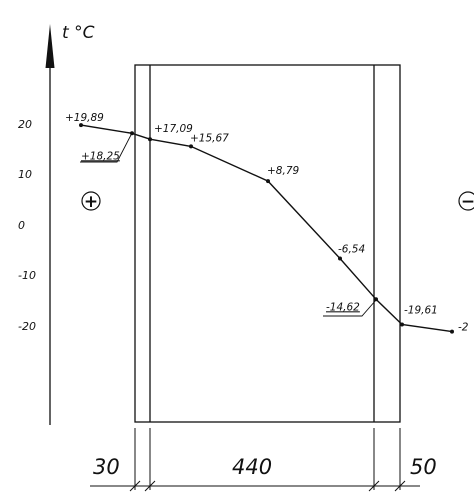 The width and height of the screenshot is (474, 499). I want to click on temperature-label: +15,67, so click(209, 138).